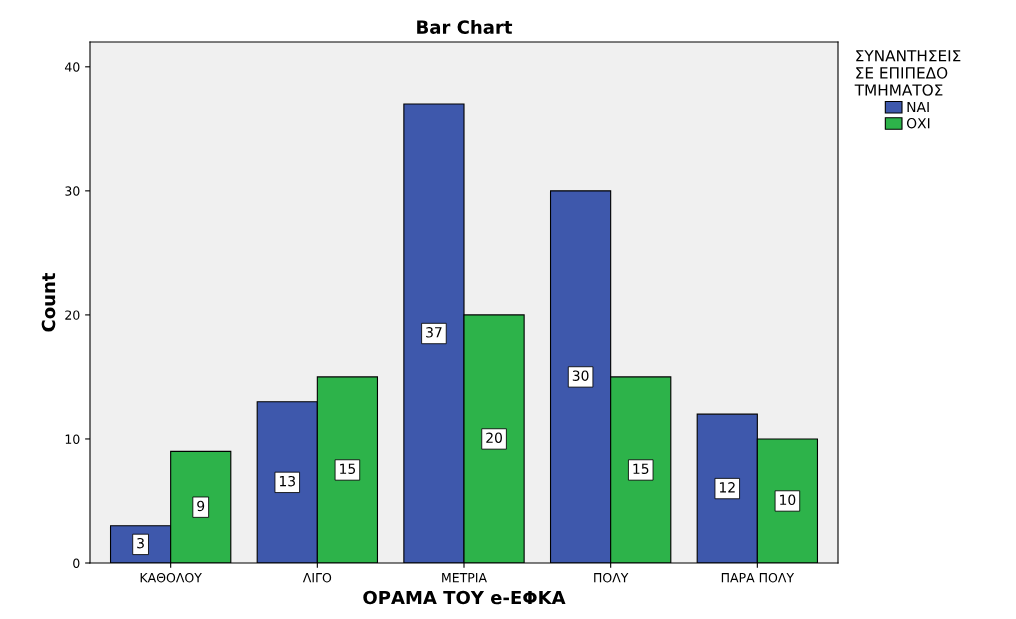 This screenshot has height=619, width=1016. I want to click on chart-title: Bar Chart, so click(465, 26).